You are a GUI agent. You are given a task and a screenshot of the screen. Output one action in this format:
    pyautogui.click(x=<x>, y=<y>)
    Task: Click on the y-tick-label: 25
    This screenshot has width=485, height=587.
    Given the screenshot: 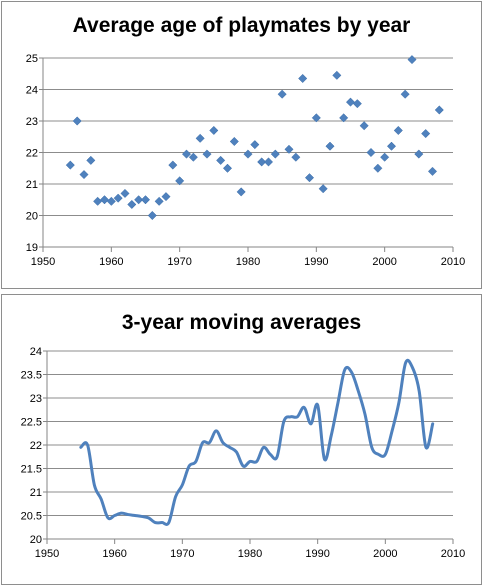 What is the action you would take?
    pyautogui.click(x=32, y=59)
    